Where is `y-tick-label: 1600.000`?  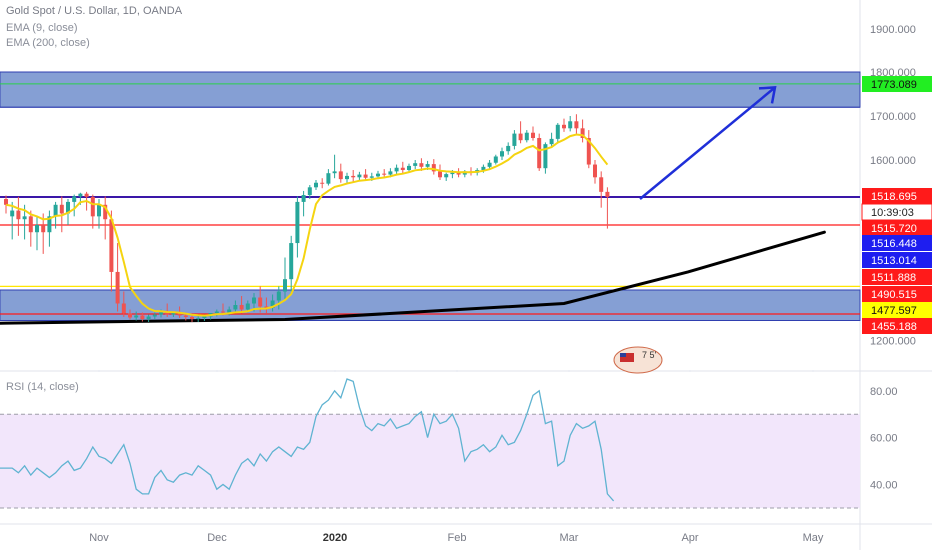
y-tick-label: 1600.000 is located at coordinates (893, 161).